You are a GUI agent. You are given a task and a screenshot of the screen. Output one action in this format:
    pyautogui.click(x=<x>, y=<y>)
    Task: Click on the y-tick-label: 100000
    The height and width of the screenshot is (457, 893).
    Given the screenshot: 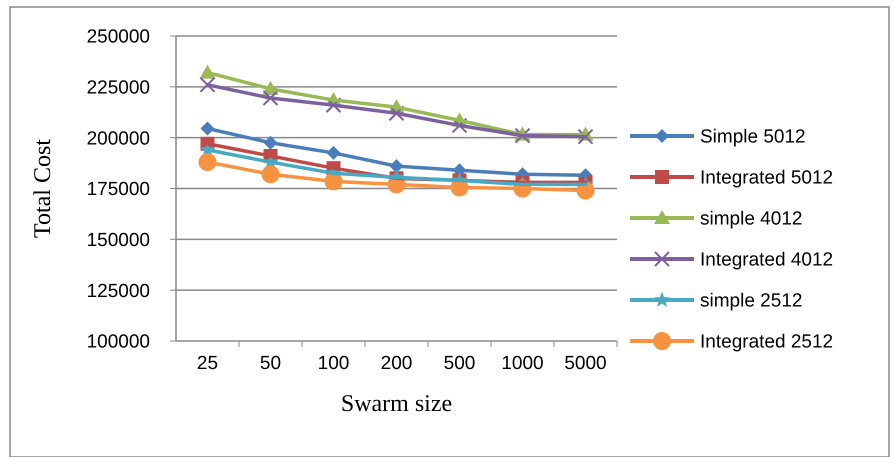 What is the action you would take?
    pyautogui.click(x=118, y=342)
    